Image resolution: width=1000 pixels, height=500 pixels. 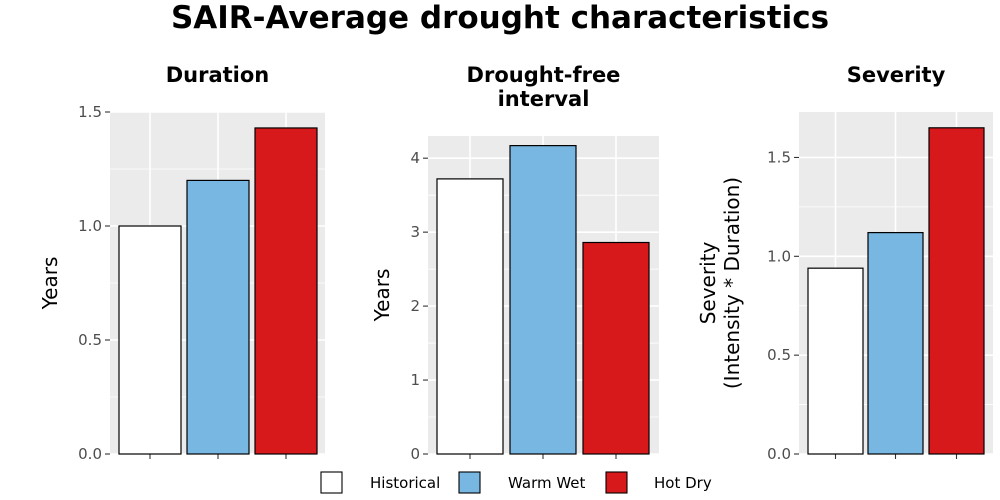 What do you see at coordinates (544, 99) in the screenshot?
I see `panel-title: interval` at bounding box center [544, 99].